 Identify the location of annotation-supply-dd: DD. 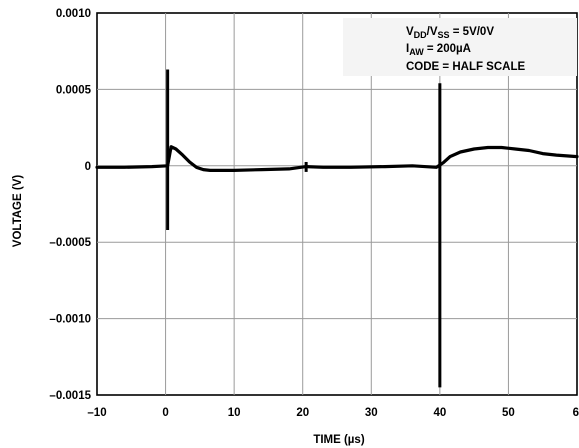
(420, 35).